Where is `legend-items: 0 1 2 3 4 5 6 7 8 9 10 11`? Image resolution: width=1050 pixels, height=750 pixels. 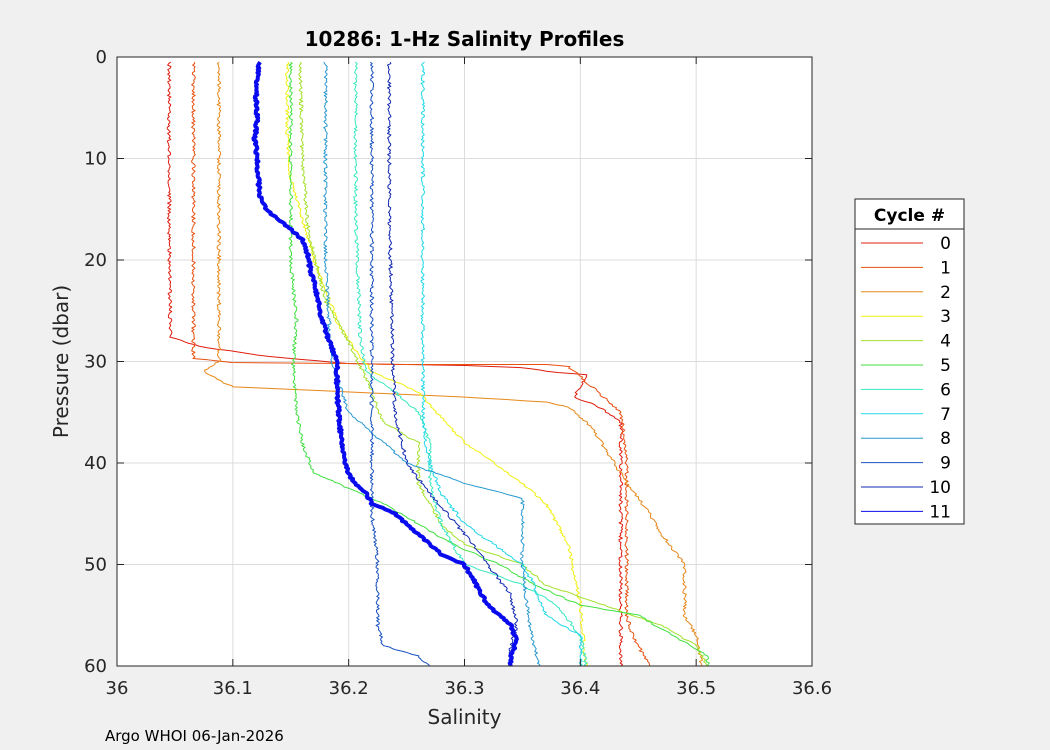 legend-items: 0 1 2 3 4 5 6 7 8 9 10 11 is located at coordinates (906, 378).